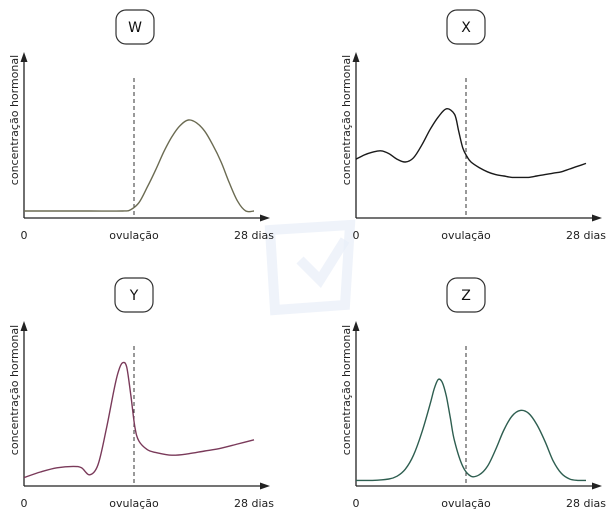 This screenshot has width=612, height=515. I want to click on panel-w-badge, so click(135, 27).